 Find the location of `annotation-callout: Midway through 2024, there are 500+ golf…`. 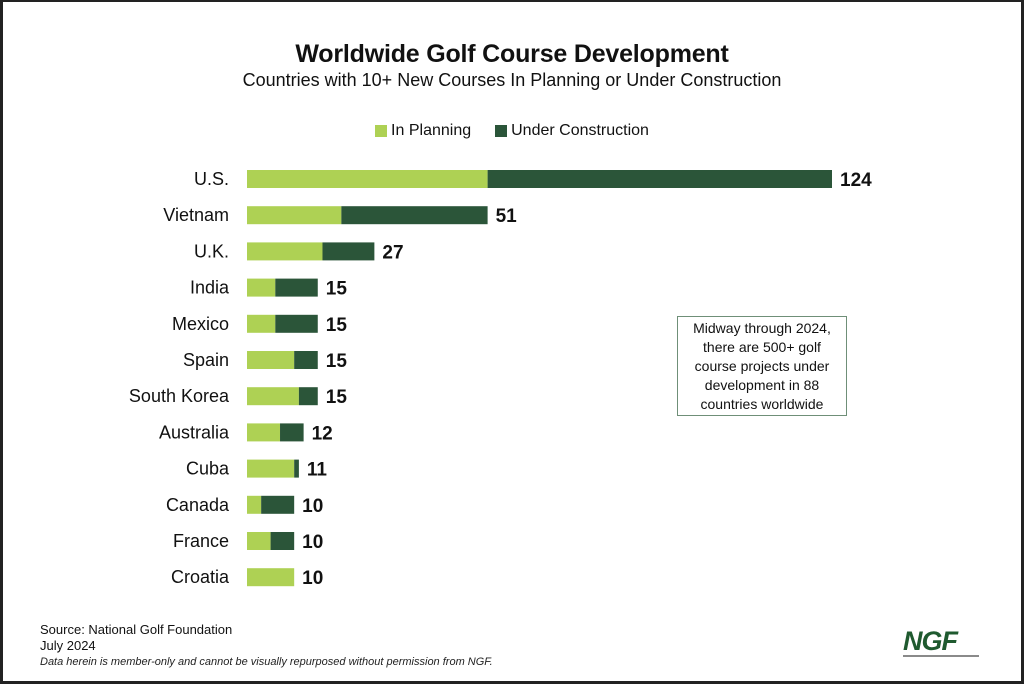

annotation-callout: Midway through 2024, there are 500+ golf… is located at coordinates (762, 366).